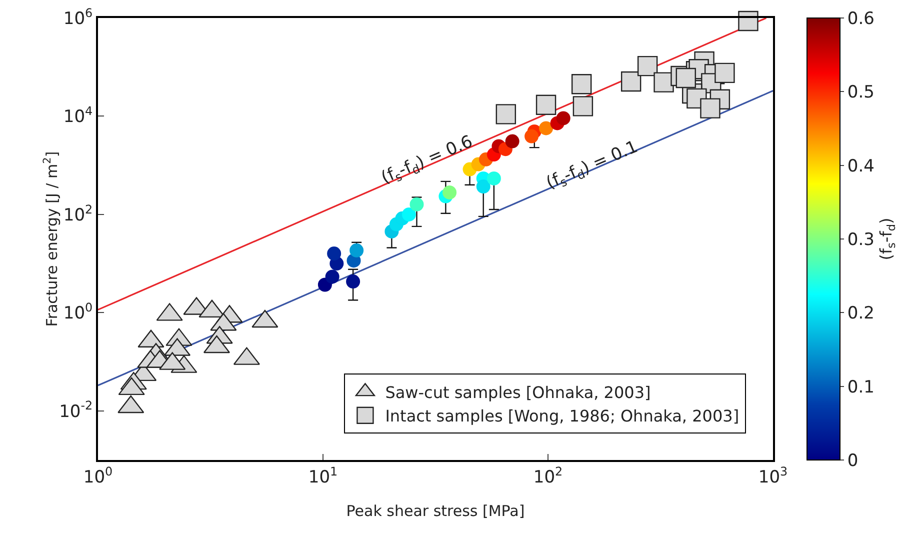 Image resolution: width=920 pixels, height=546 pixels. Describe the element at coordinates (860, 240) in the screenshot. I see `color-bar-label: 0.3` at that location.